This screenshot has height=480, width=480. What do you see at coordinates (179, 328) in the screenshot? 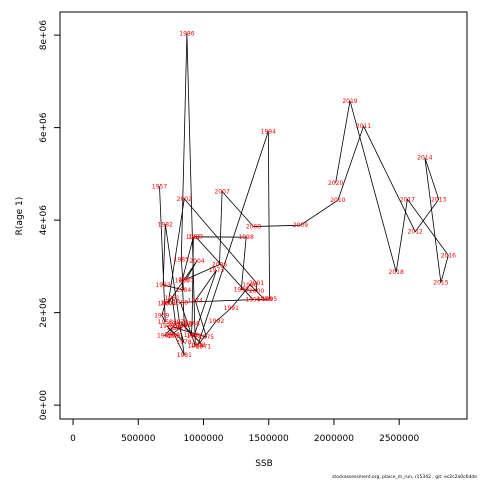
I see `point-label-1977: 1977` at bounding box center [179, 328].